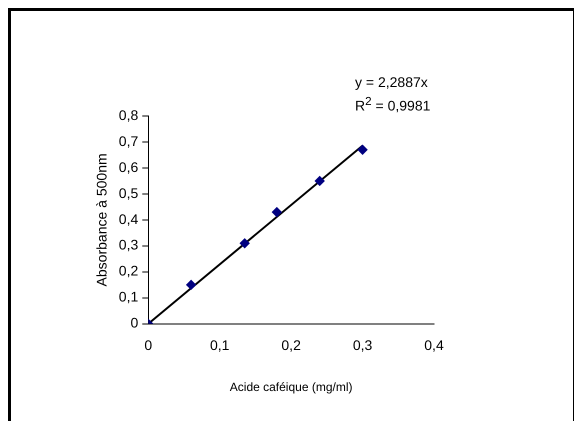  What do you see at coordinates (128, 270) in the screenshot?
I see `y-tick-label: 0,2` at bounding box center [128, 270].